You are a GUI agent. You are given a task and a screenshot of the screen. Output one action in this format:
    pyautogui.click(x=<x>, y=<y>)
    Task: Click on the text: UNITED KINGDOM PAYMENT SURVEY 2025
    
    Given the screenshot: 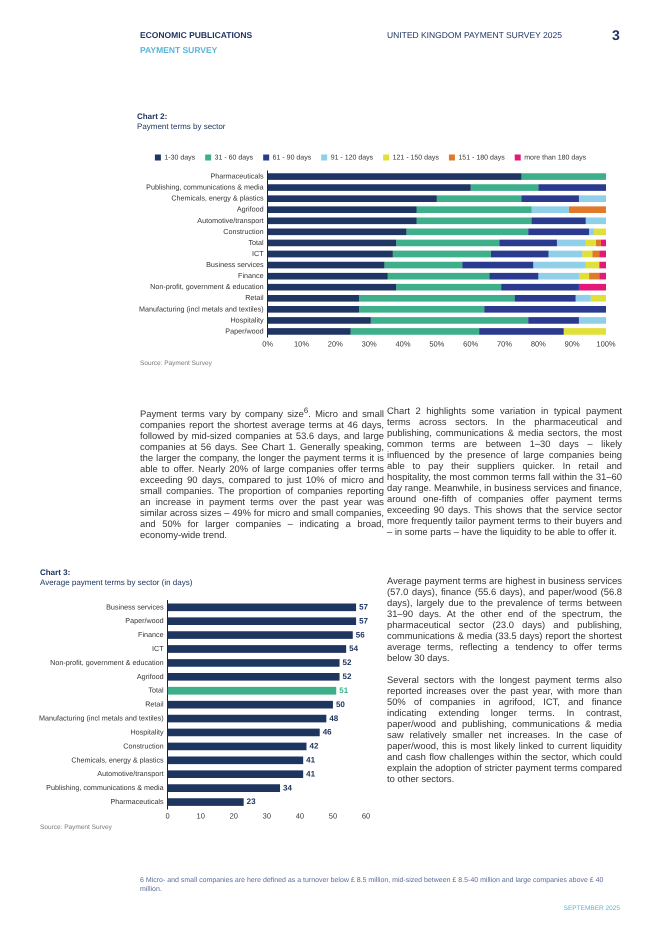 What is the action you would take?
    pyautogui.click(x=475, y=35)
    